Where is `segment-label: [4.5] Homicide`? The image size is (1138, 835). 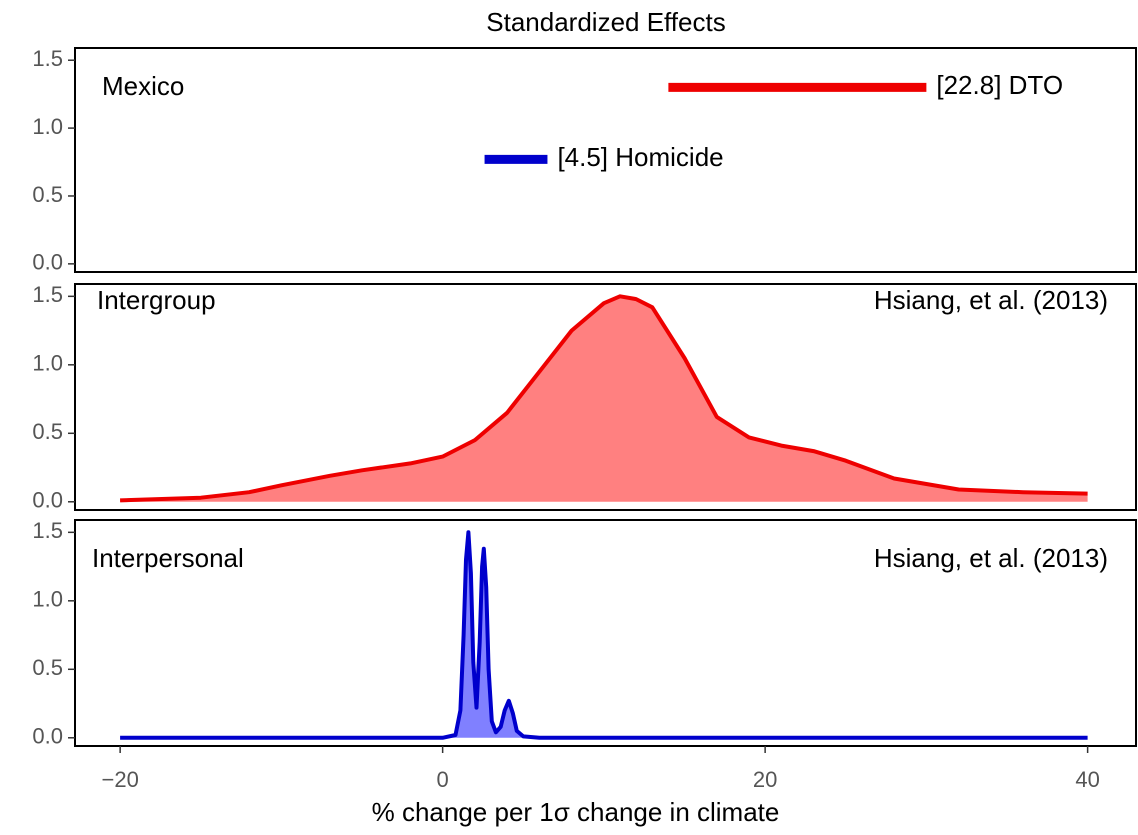 segment-label: [4.5] Homicide is located at coordinates (640, 157).